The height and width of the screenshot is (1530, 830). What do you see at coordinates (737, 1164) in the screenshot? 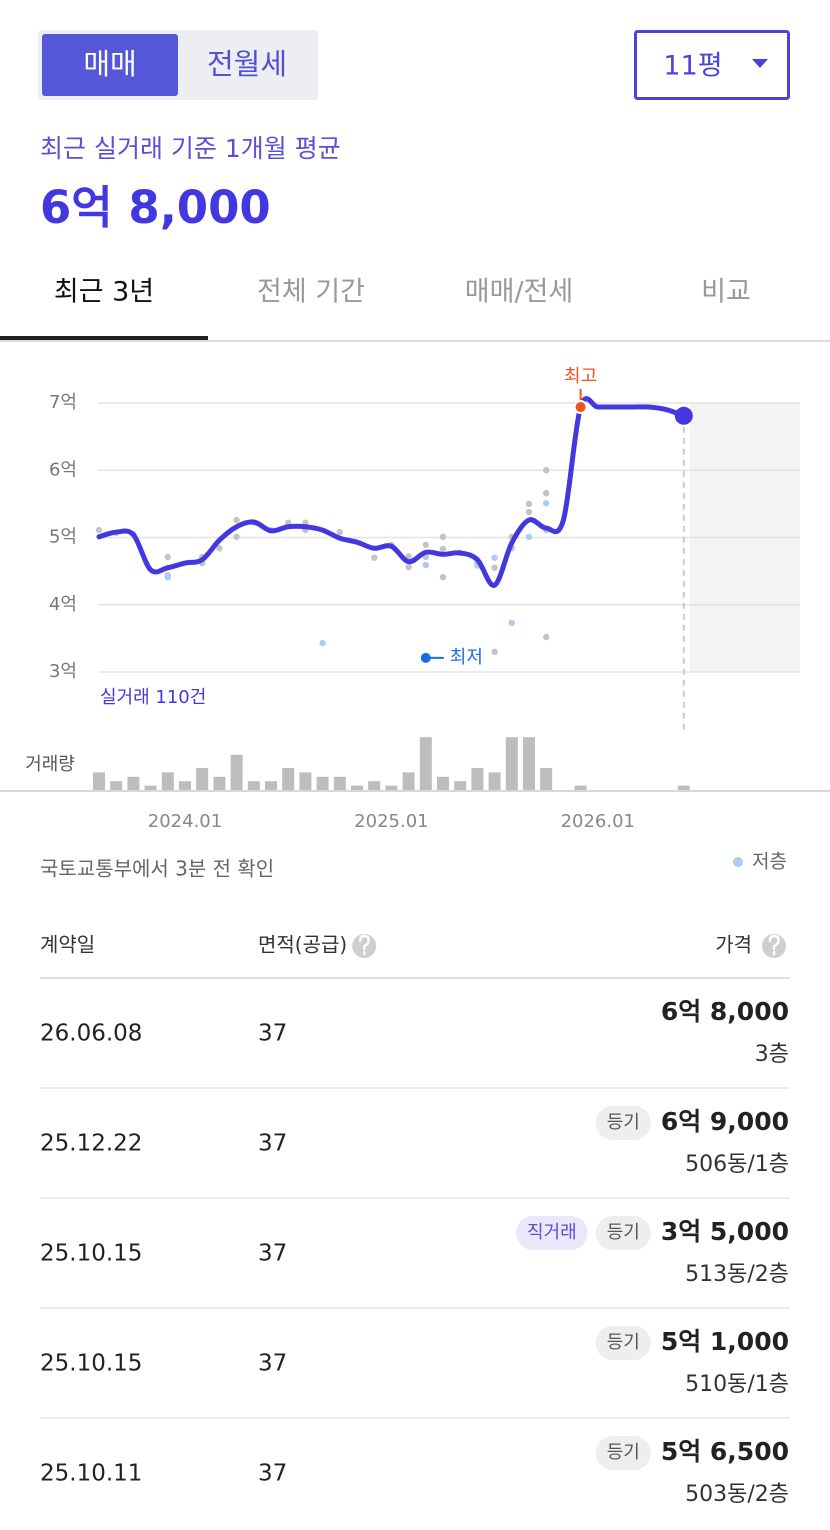
I see `deal-detail: 506동/1층` at bounding box center [737, 1164].